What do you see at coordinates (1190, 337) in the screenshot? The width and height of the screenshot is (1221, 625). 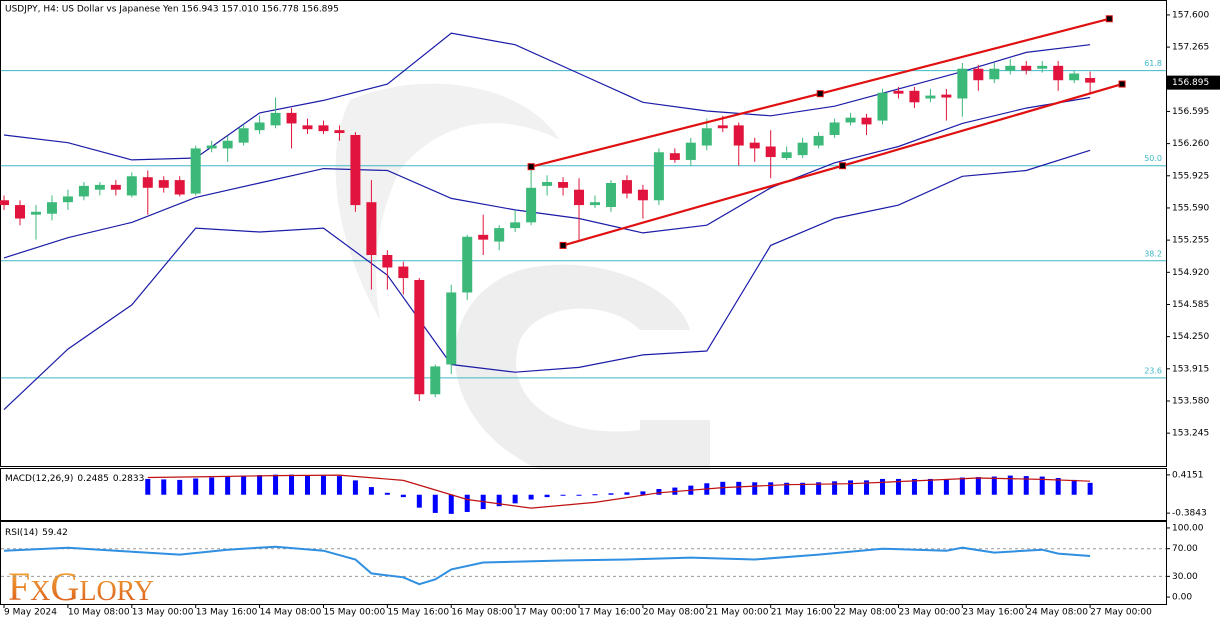 I see `y-tick-label: 154.250` at bounding box center [1190, 337].